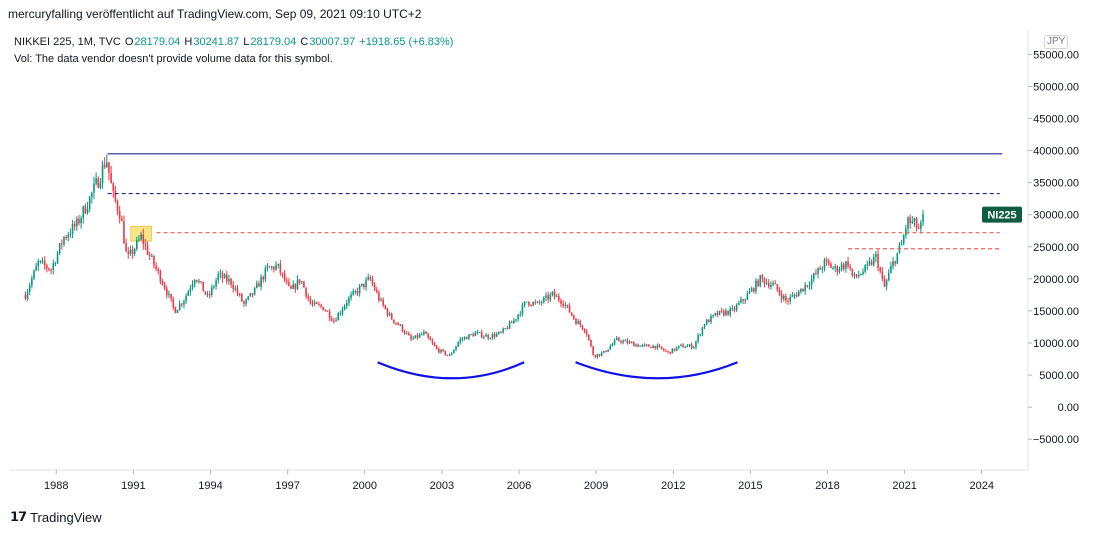 Image resolution: width=1100 pixels, height=534 pixels. Describe the element at coordinates (210, 486) in the screenshot. I see `time-tick-label: 1994` at that location.